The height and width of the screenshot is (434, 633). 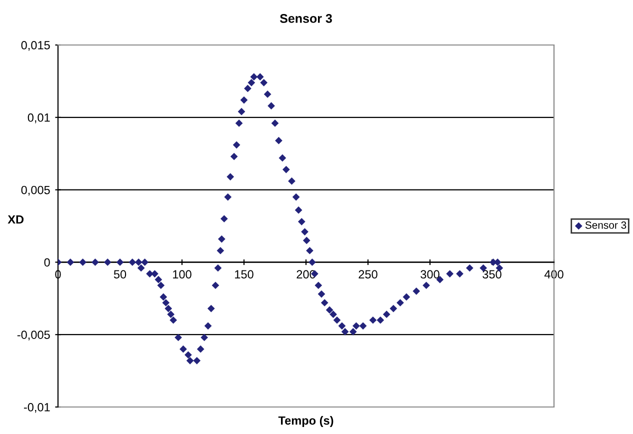 What do you see at coordinates (33, 335) in the screenshot?
I see `y-tick-label: -0,005` at bounding box center [33, 335].